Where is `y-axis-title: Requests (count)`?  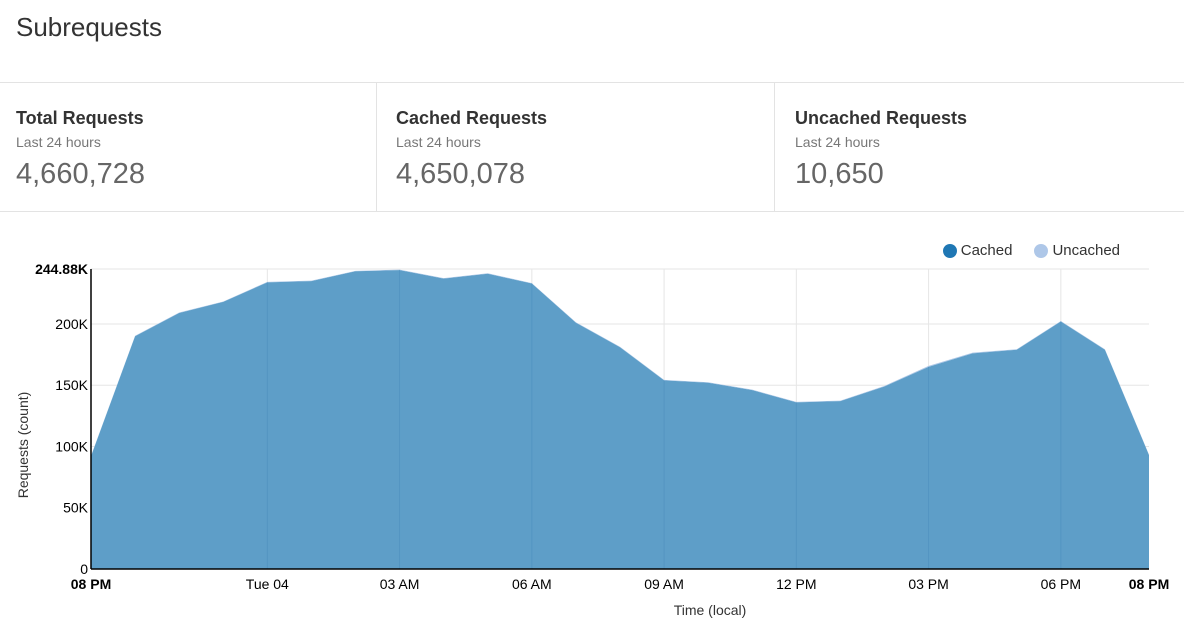
y-axis-title: Requests (count) is located at coordinates (23, 445).